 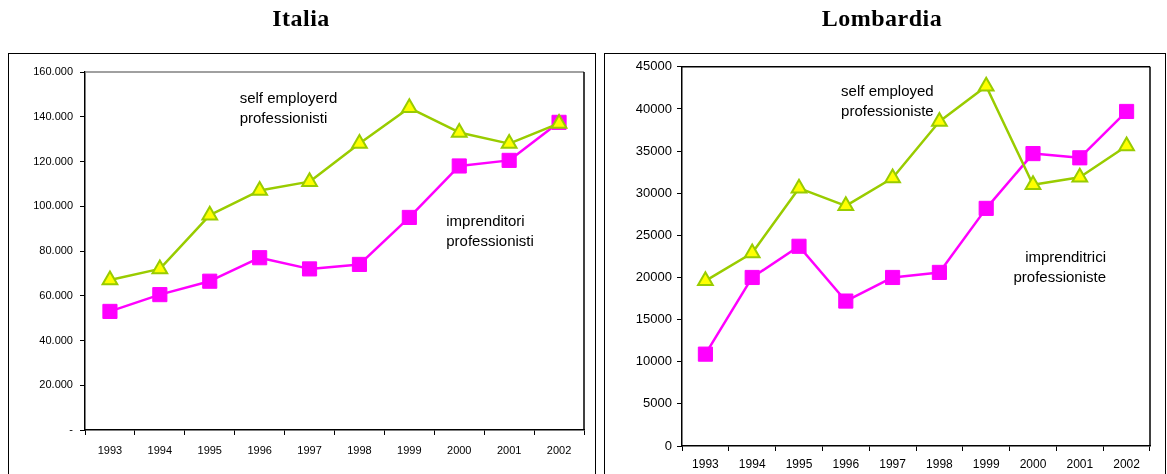 What do you see at coordinates (56, 250) in the screenshot?
I see `y-tick-label: 80.000` at bounding box center [56, 250].